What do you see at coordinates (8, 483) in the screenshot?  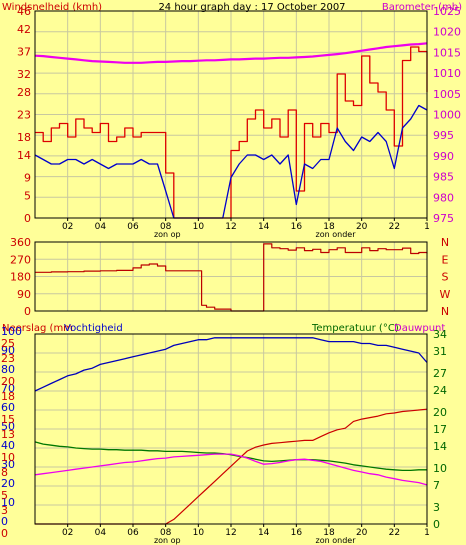 I see `humidity-ytick-label: 20` at bounding box center [8, 483].